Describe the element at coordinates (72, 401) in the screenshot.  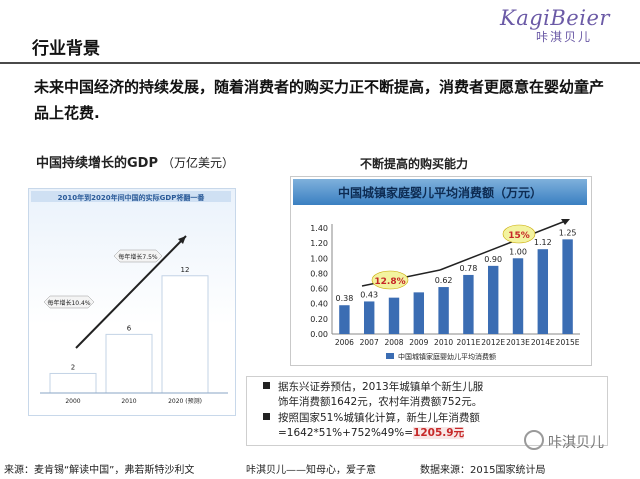
I see `gdp-category-label: 2000` at that location.